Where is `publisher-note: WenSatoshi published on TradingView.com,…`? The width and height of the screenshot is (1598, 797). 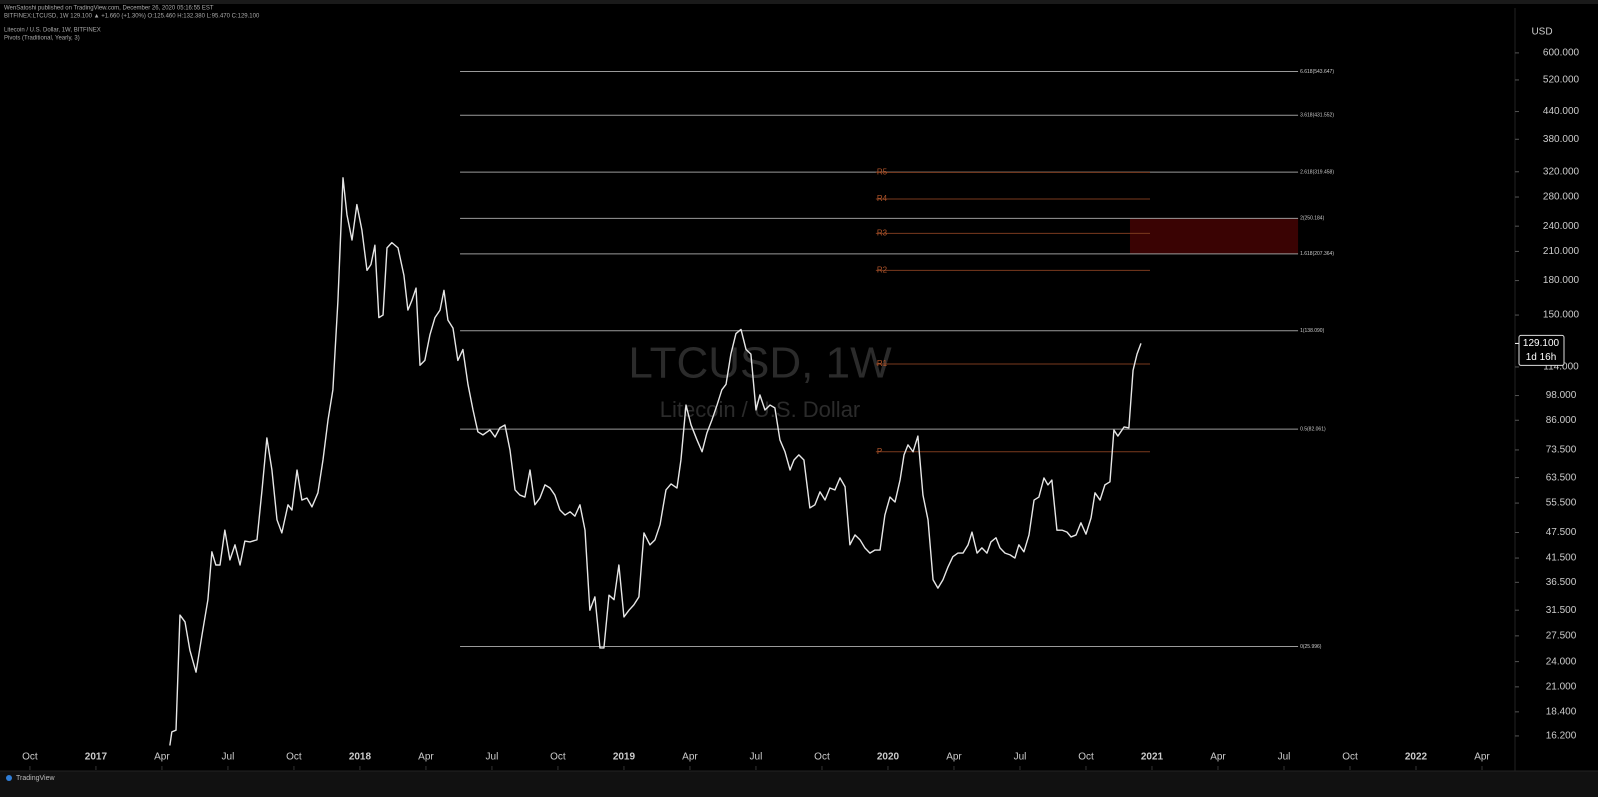
publisher-note: WenSatoshi published on TradingView.com,… is located at coordinates (109, 9).